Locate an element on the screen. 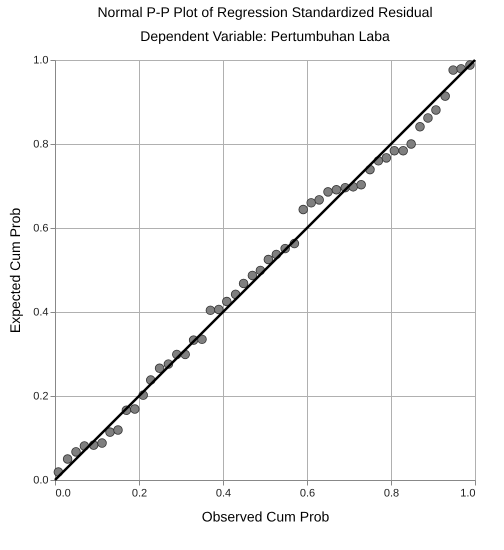 Image resolution: width=504 pixels, height=550 pixels. x-tick-label: 0.2 is located at coordinates (140, 494).